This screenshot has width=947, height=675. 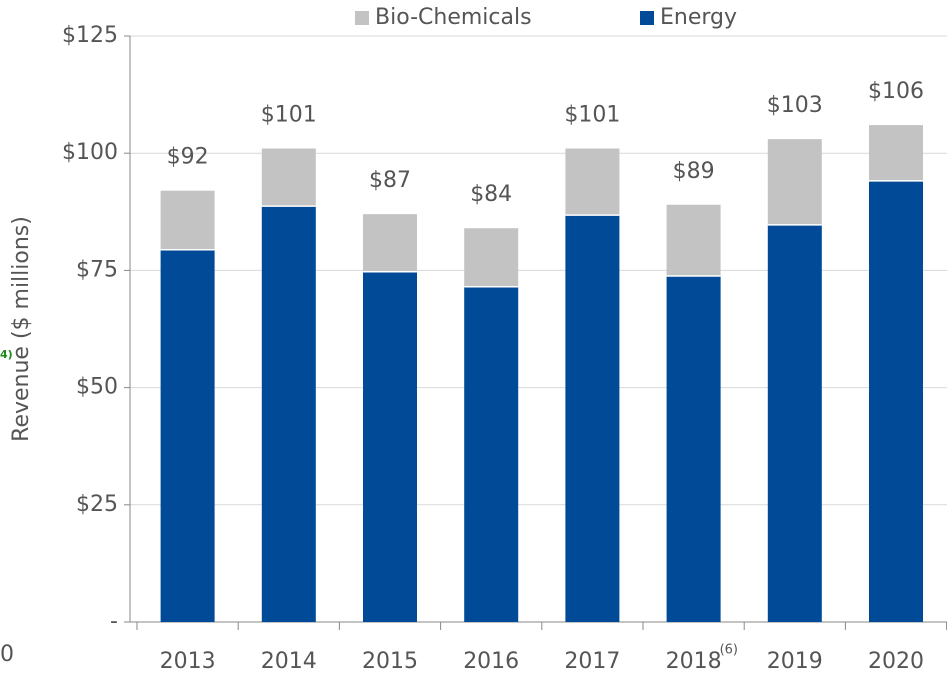 I want to click on total-label: $87, so click(x=390, y=180).